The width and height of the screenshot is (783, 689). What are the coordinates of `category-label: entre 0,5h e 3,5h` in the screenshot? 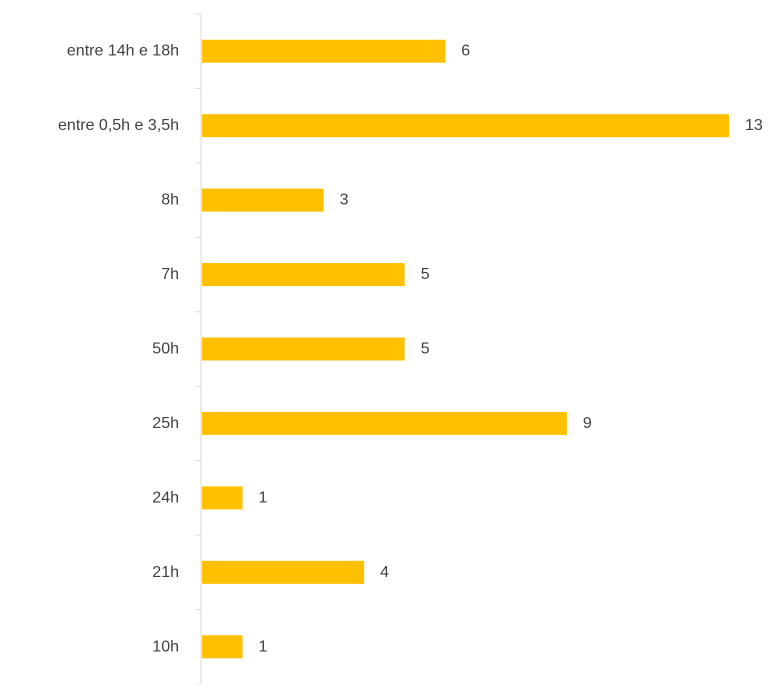 It's located at (118, 125).